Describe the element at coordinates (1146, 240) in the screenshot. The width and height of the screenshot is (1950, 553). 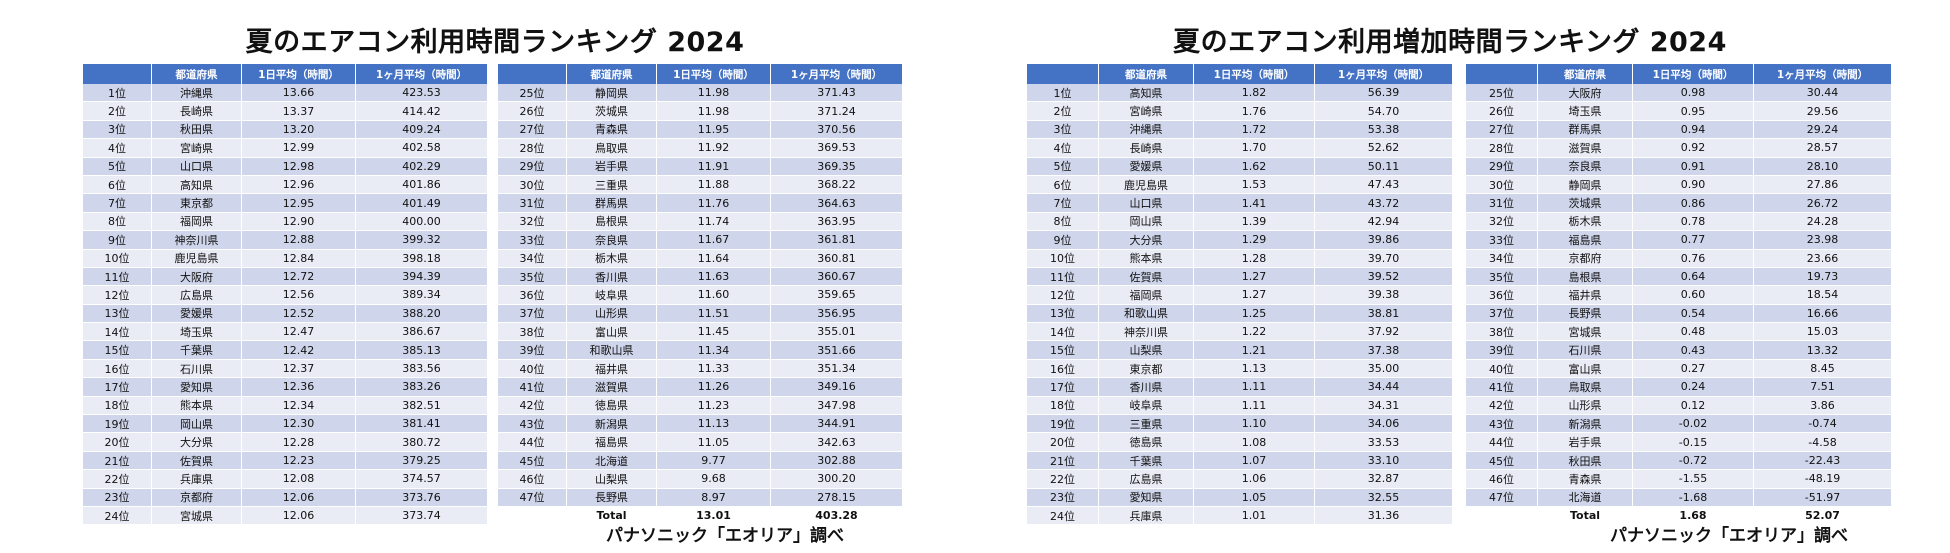
I see `prefecture-cell: 大分県` at that location.